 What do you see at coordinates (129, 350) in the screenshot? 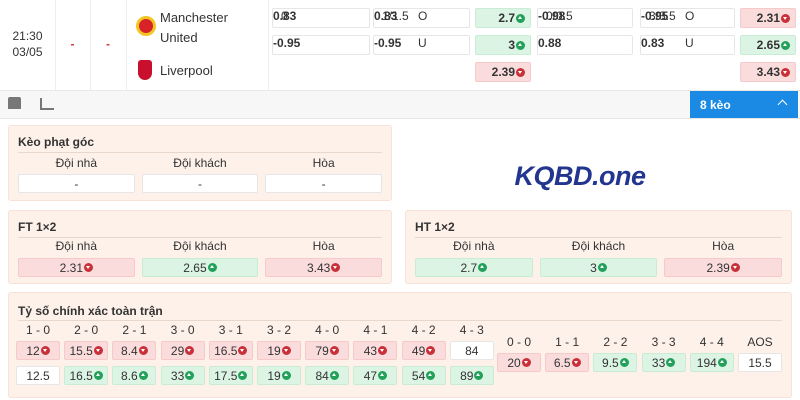
I see `odd-value: 8.4` at bounding box center [129, 350].